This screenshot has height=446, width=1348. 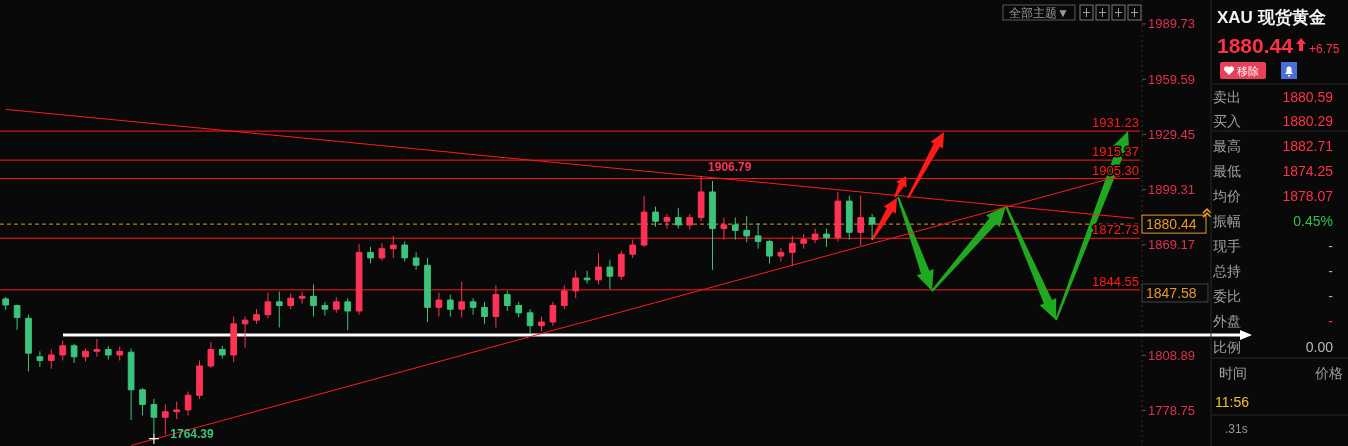 I want to click on y-tick-label: 1899.31, so click(x=1171, y=190).